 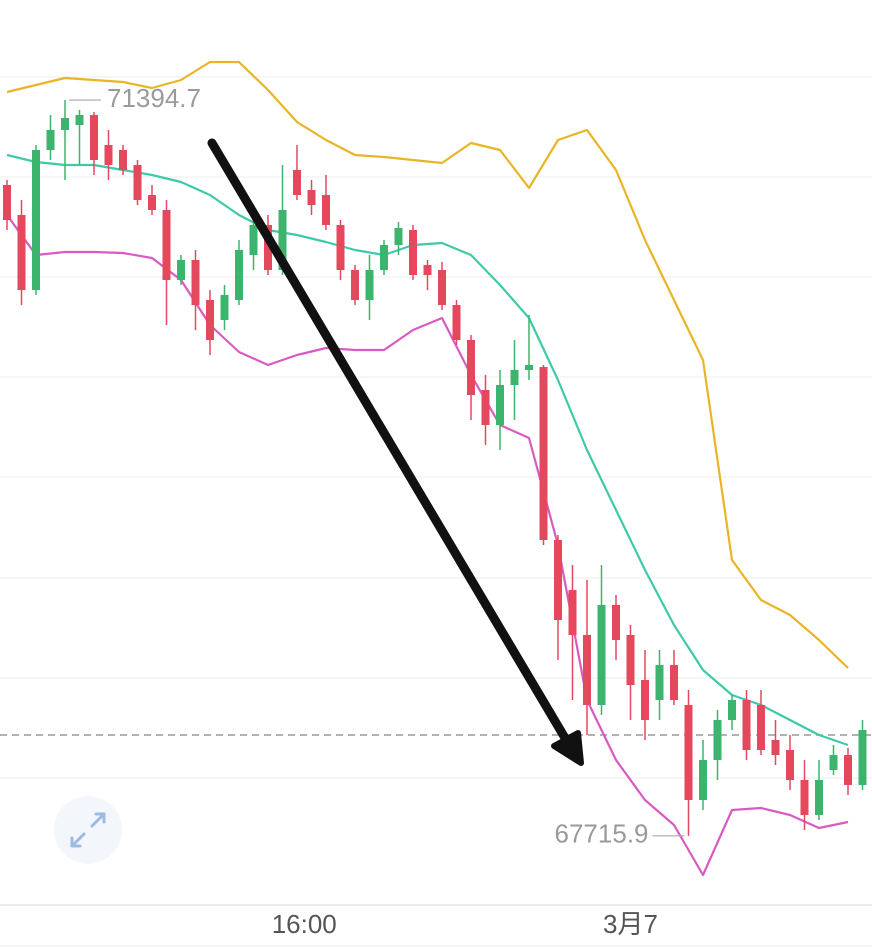 I want to click on low-label: 67715.9, so click(x=602, y=834).